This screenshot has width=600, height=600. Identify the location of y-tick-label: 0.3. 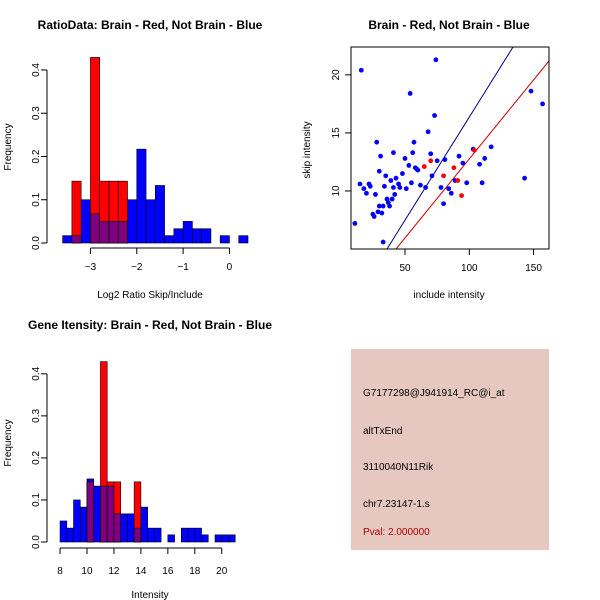
(36, 415).